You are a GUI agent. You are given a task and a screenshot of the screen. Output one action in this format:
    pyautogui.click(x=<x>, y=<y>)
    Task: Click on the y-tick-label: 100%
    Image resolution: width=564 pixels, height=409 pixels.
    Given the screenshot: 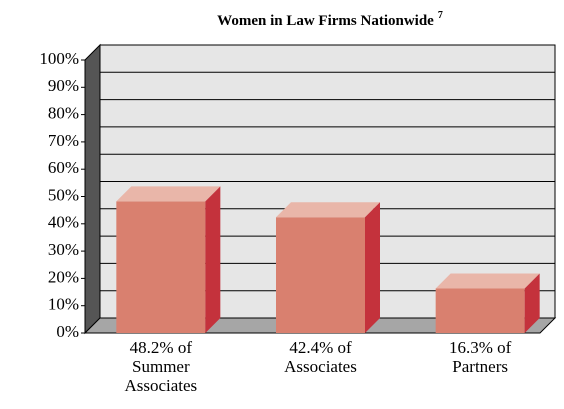 What is the action you would take?
    pyautogui.click(x=59, y=58)
    